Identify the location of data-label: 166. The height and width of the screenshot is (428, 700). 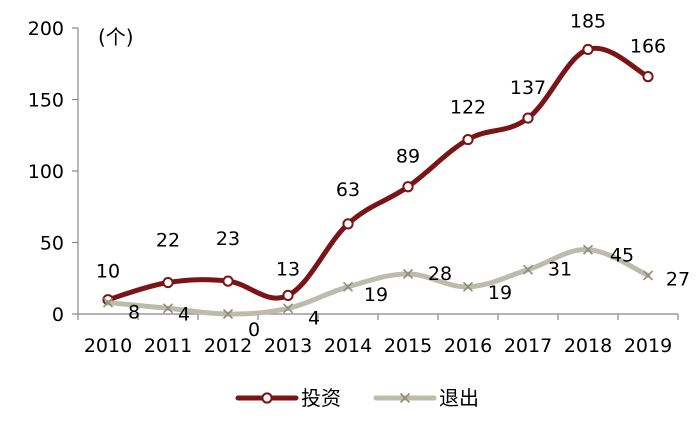
(648, 47).